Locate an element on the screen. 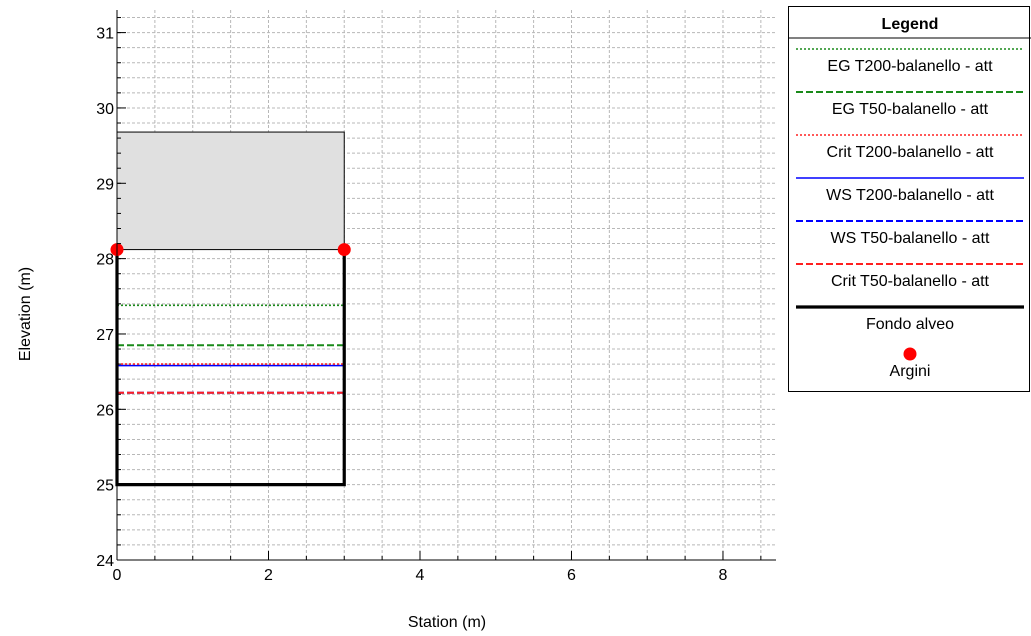  deck-rect is located at coordinates (230, 191).